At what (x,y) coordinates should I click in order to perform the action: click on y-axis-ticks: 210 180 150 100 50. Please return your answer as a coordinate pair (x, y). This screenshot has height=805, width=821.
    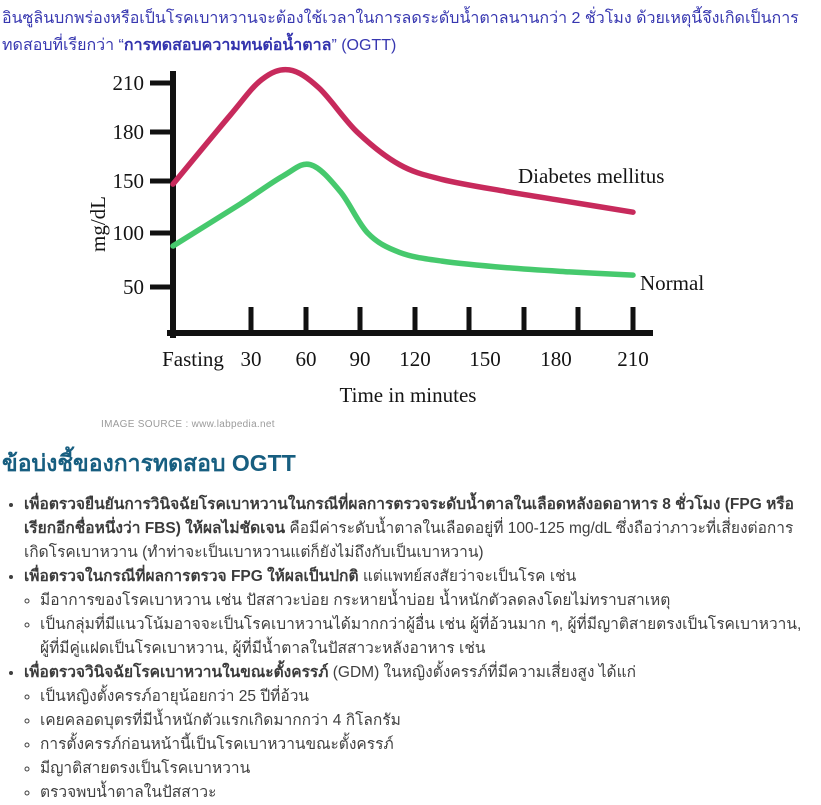
    Looking at the image, I should click on (144, 185).